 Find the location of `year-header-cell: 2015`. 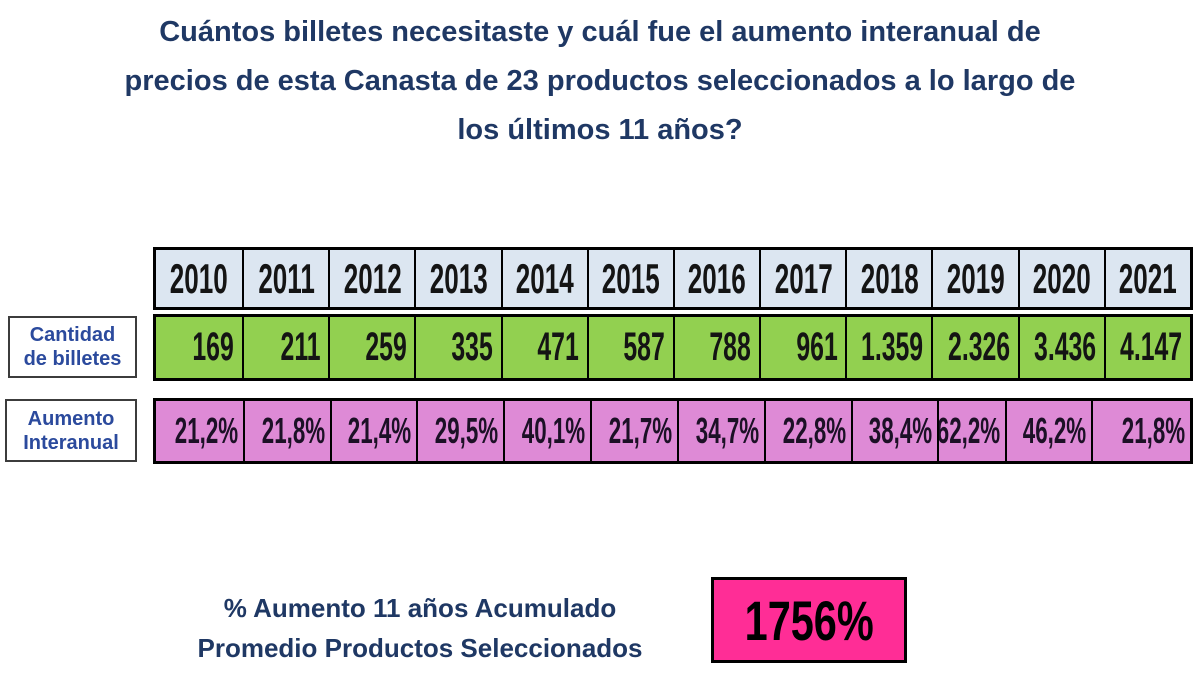

year-header-cell: 2015 is located at coordinates (629, 278).